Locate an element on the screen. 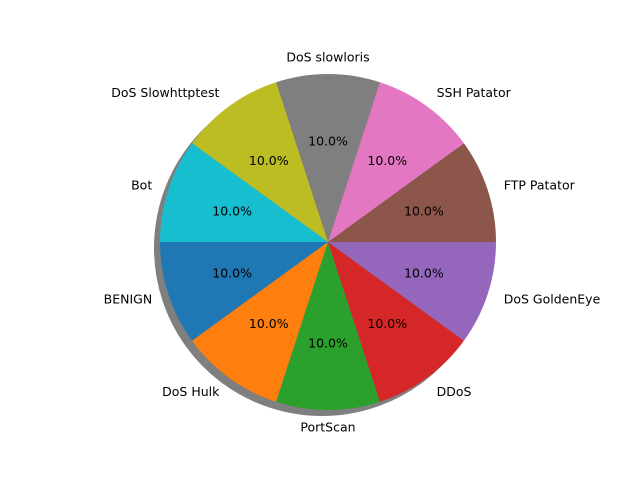 The image size is (640, 480). slice-label-ssh-patator: SSH Patator is located at coordinates (474, 92).